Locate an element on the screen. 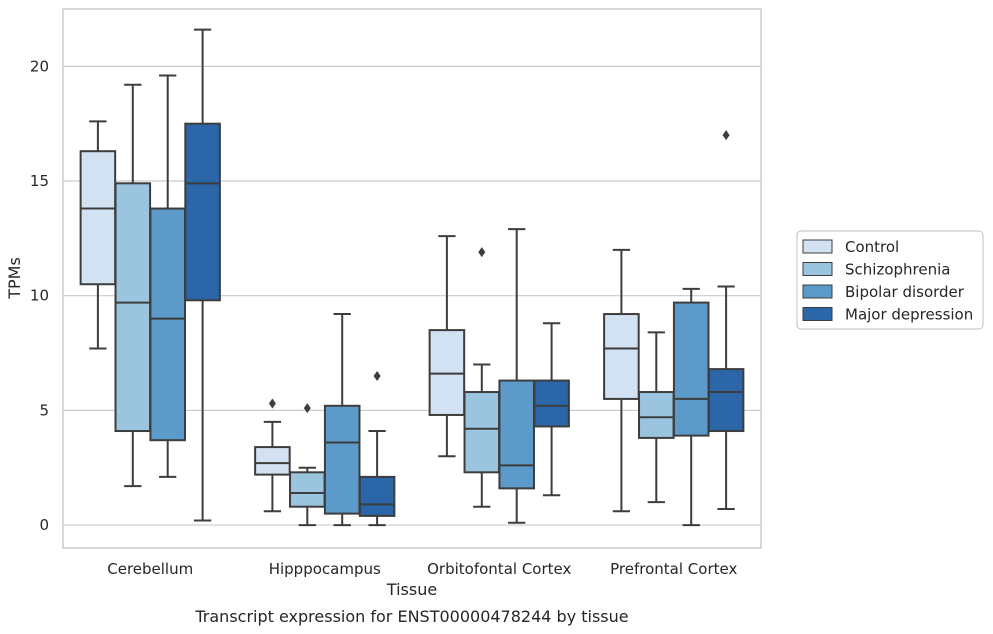 The image size is (993, 634). x-tick-label: Prefrontal Cortex is located at coordinates (673, 569).